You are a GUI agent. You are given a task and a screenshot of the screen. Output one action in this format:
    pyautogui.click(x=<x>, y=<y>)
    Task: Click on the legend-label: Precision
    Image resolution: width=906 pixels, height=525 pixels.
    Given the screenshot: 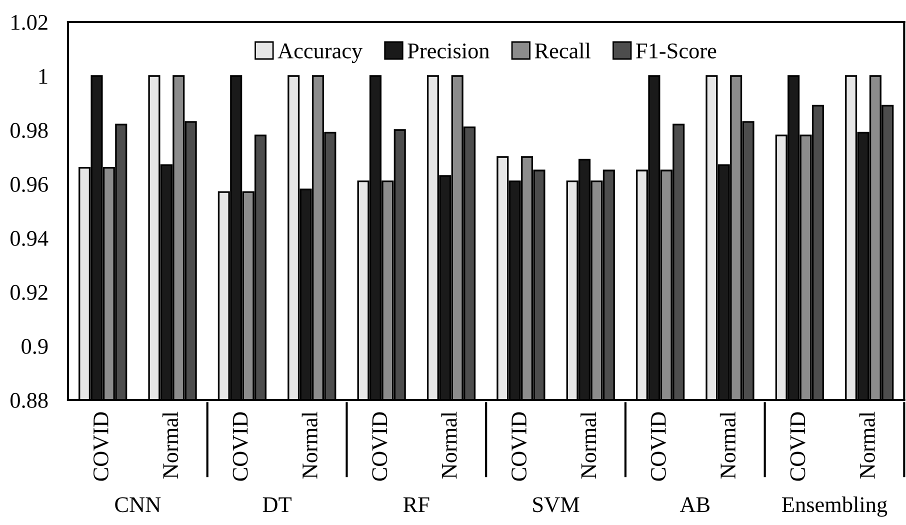 What is the action you would take?
    pyautogui.click(x=449, y=51)
    